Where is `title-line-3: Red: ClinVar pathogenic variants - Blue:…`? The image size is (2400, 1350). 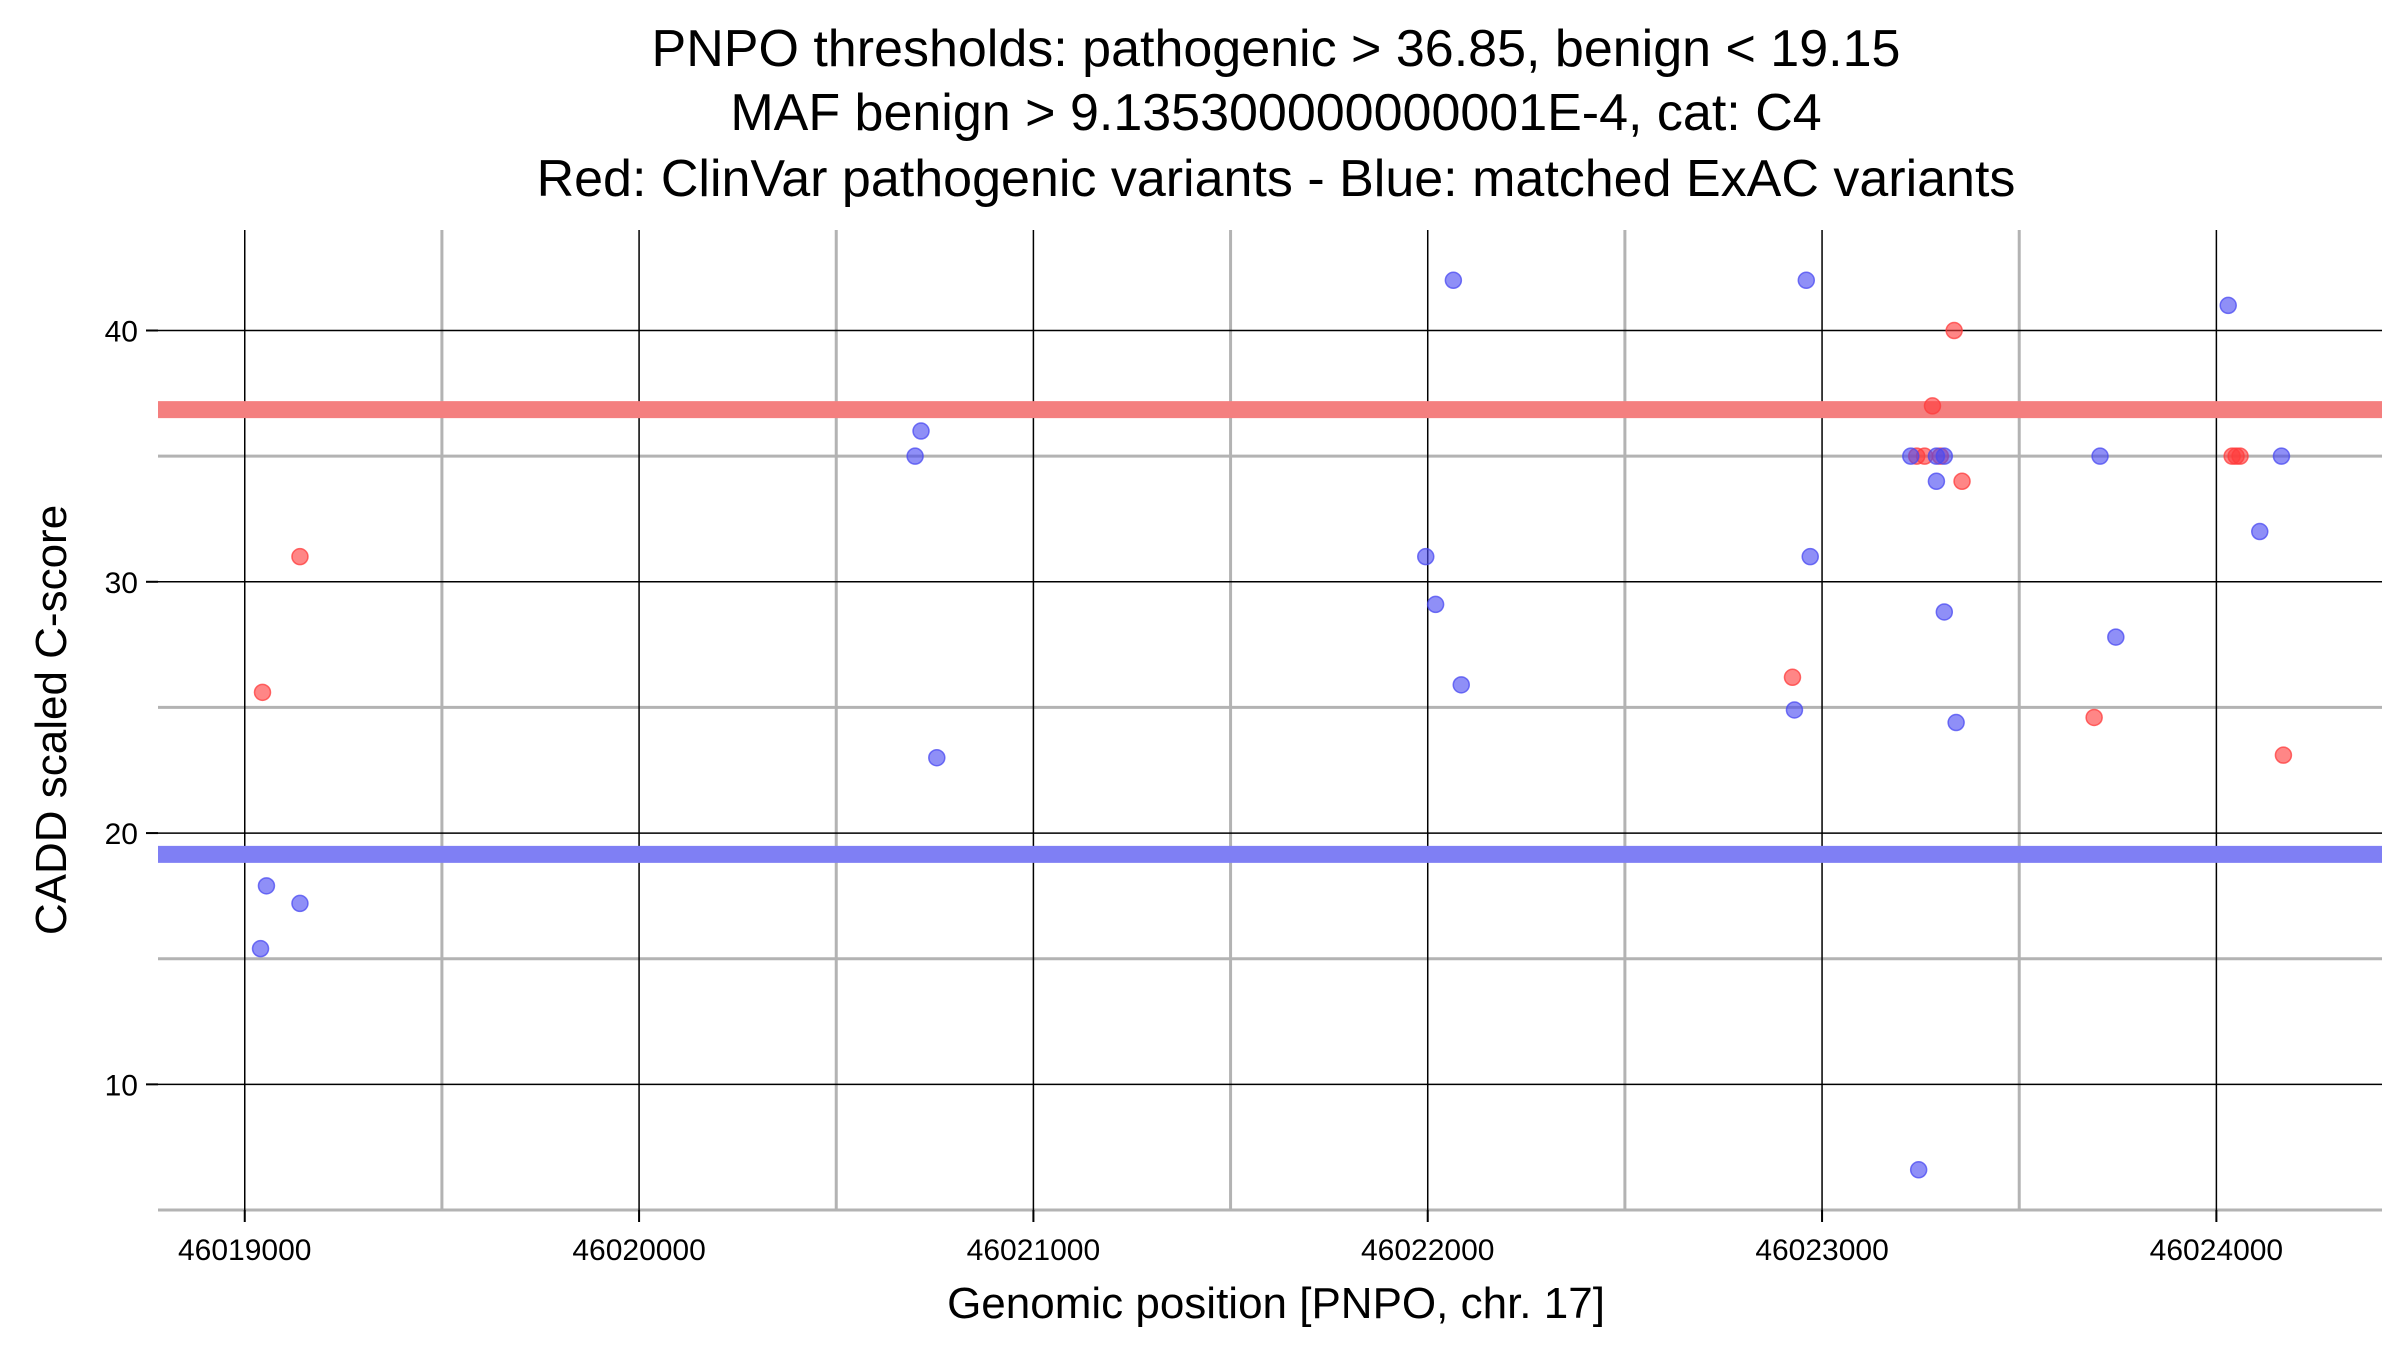
title-line-3: Red: ClinVar pathogenic variants - Blue:… is located at coordinates (1276, 179).